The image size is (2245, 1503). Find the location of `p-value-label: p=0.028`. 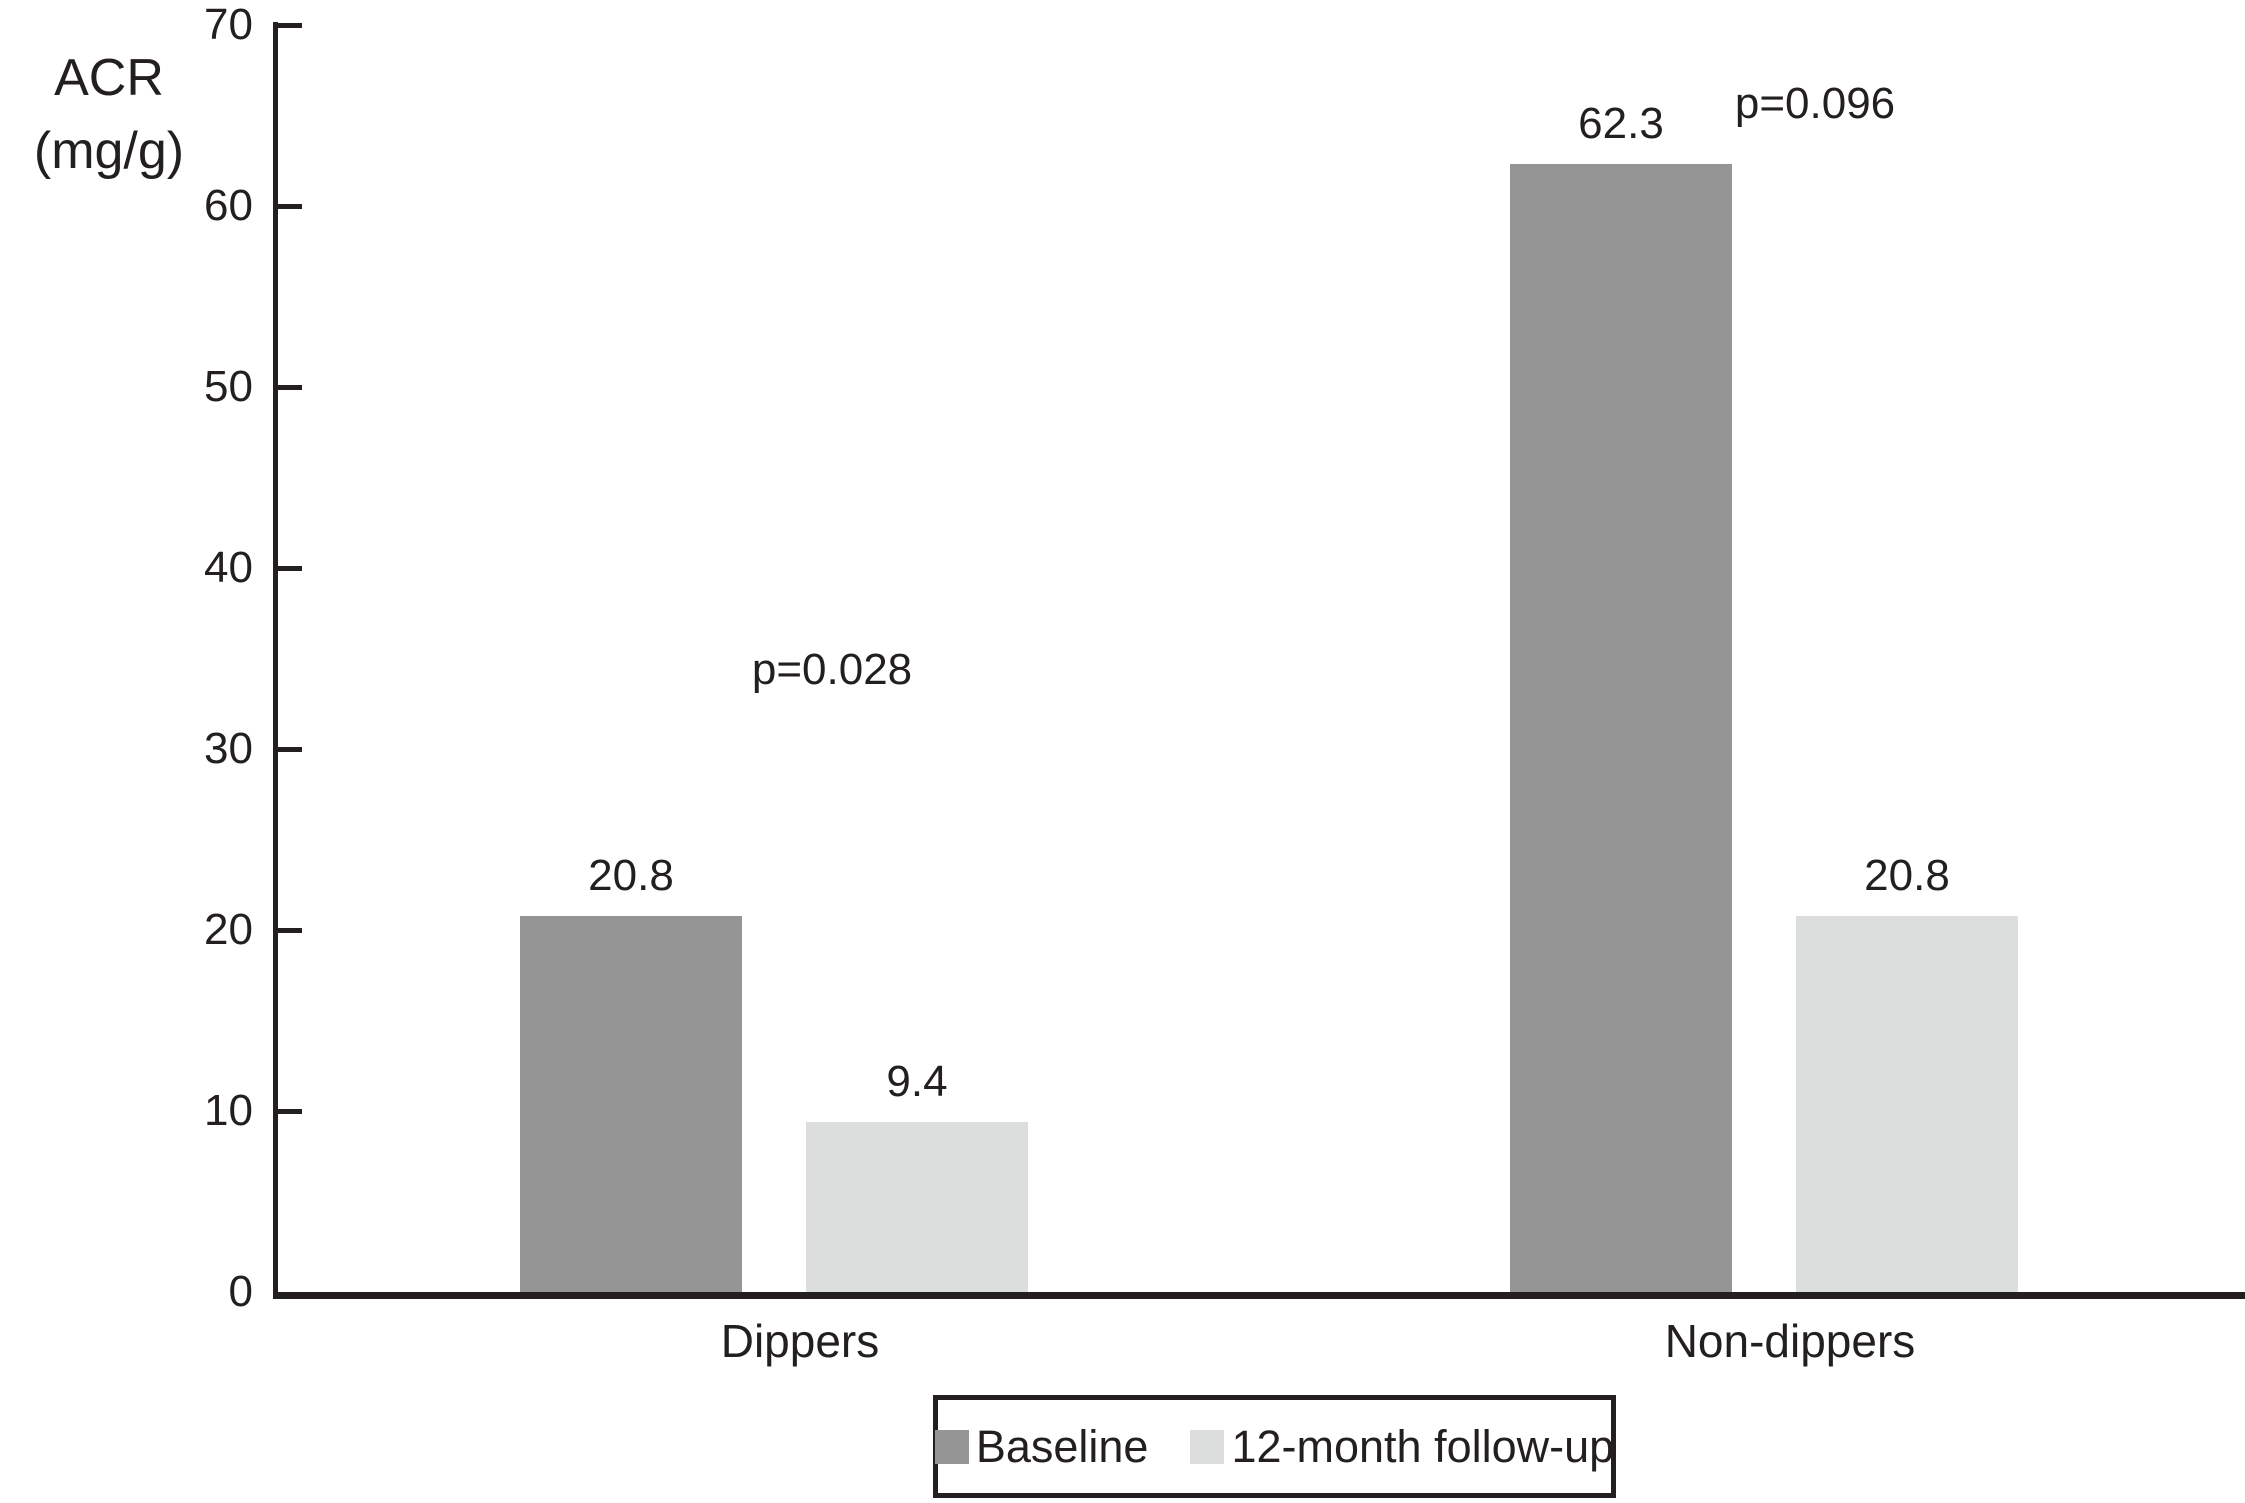

p-value-label: p=0.028 is located at coordinates (832, 669).